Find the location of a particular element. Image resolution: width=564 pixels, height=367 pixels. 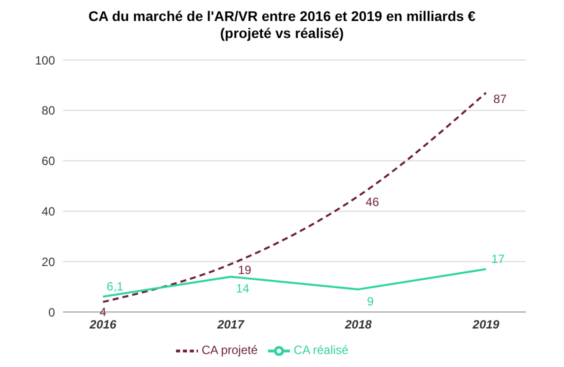

y-tick-label: 40 is located at coordinates (49, 211).